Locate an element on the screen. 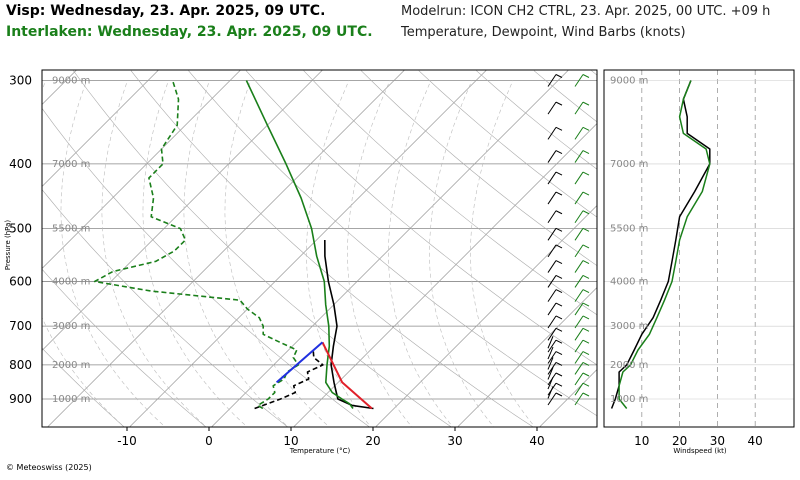 The width and height of the screenshot is (800, 480). pressure-tick-label: 300 is located at coordinates (20, 81).